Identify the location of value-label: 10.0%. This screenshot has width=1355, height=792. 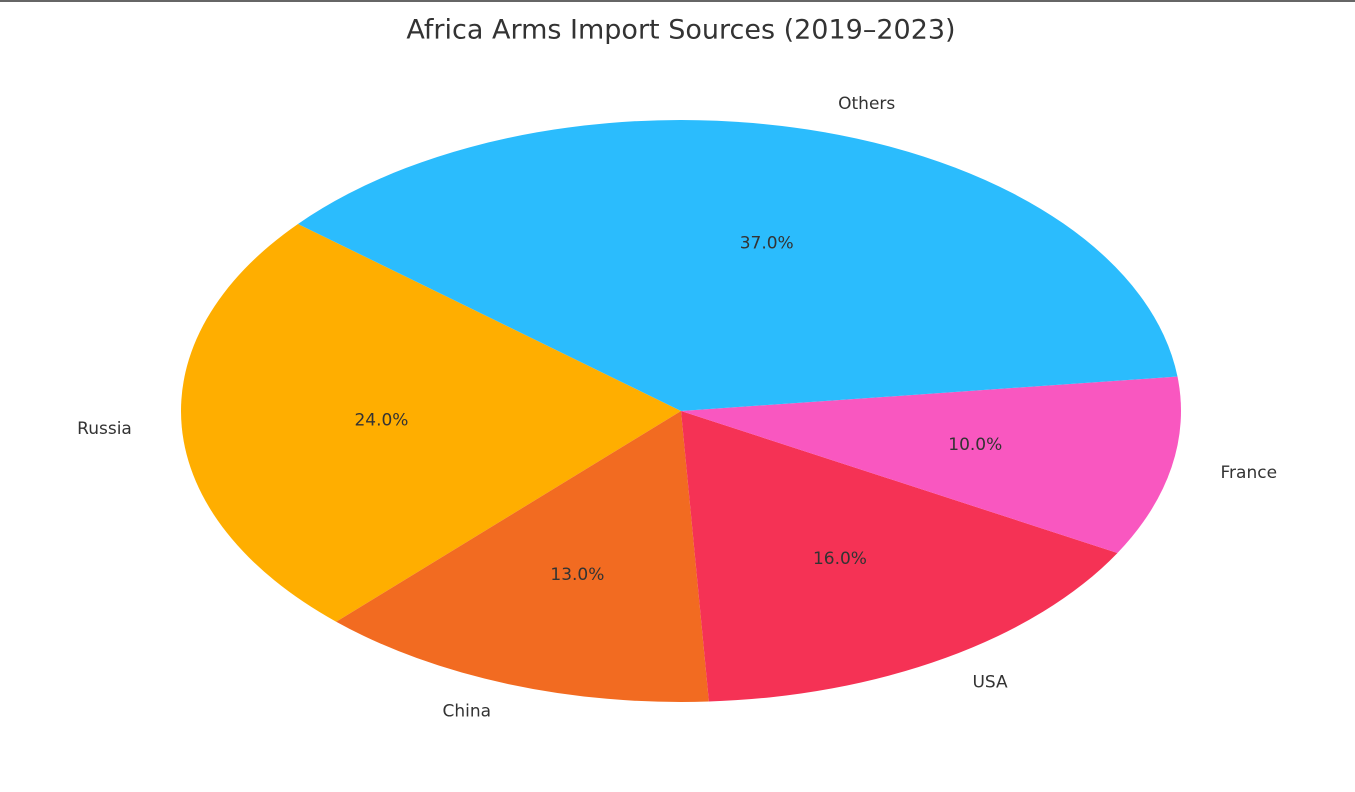
(975, 445).